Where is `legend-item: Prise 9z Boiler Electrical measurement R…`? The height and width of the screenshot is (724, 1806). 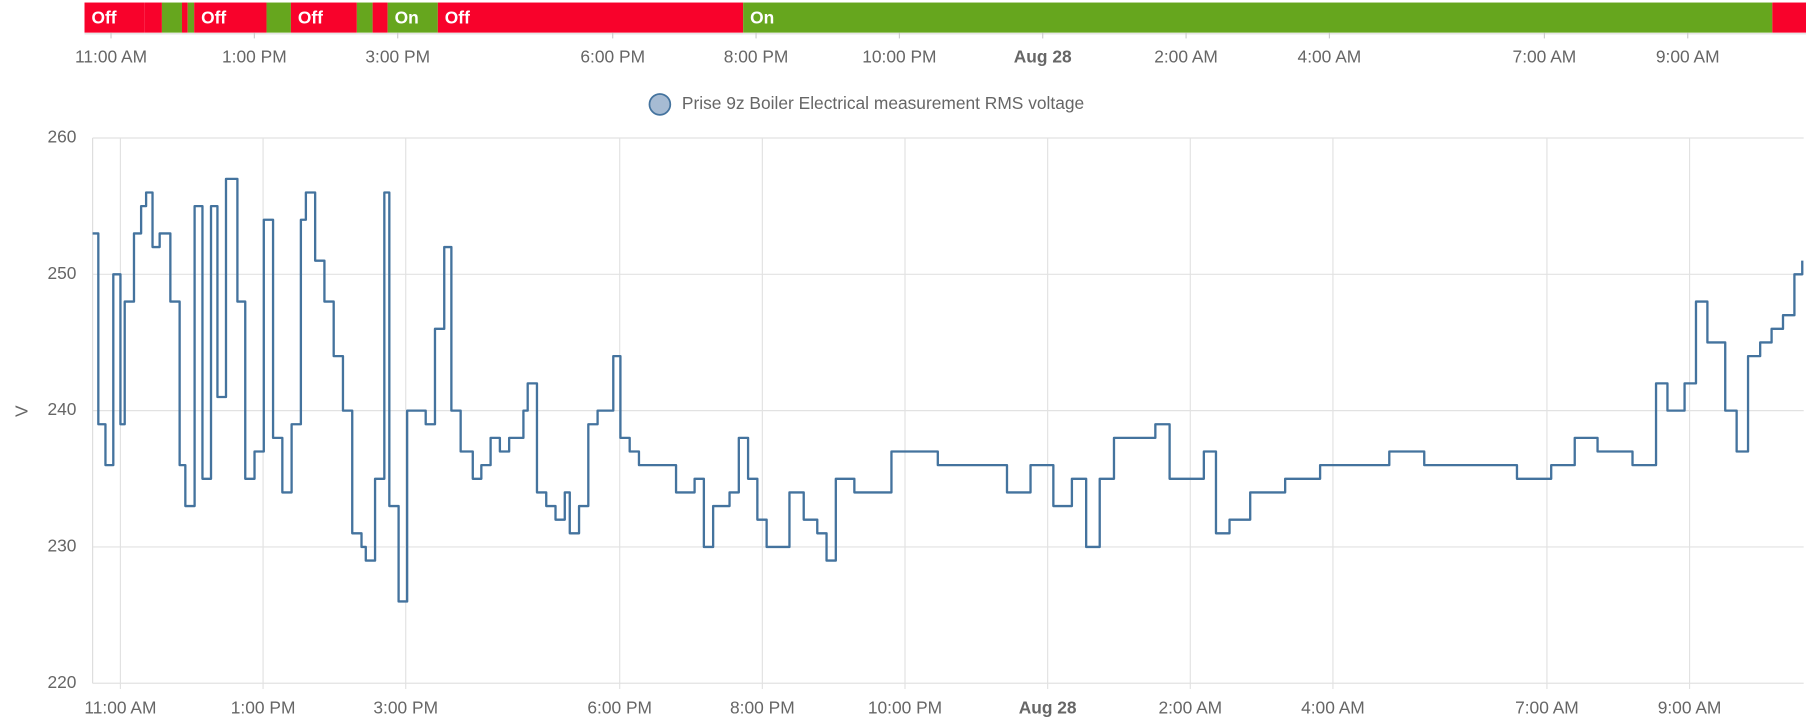
legend-item: Prise 9z Boiler Electrical measurement R… is located at coordinates (866, 104).